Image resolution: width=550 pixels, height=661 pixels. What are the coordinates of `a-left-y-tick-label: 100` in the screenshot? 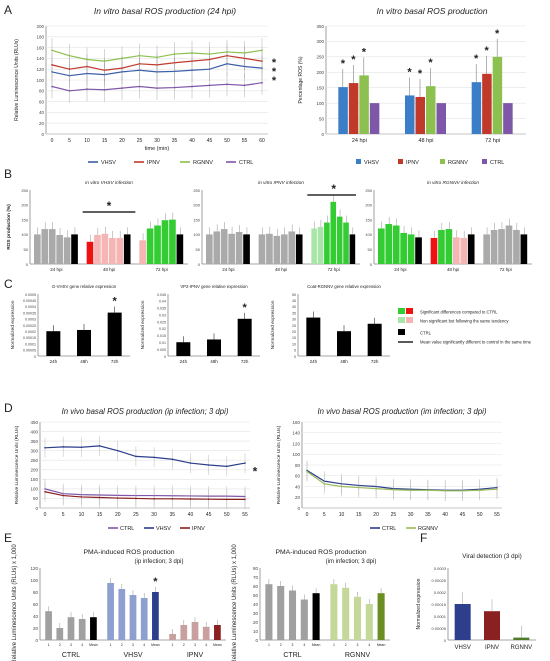 It's located at (40, 80).